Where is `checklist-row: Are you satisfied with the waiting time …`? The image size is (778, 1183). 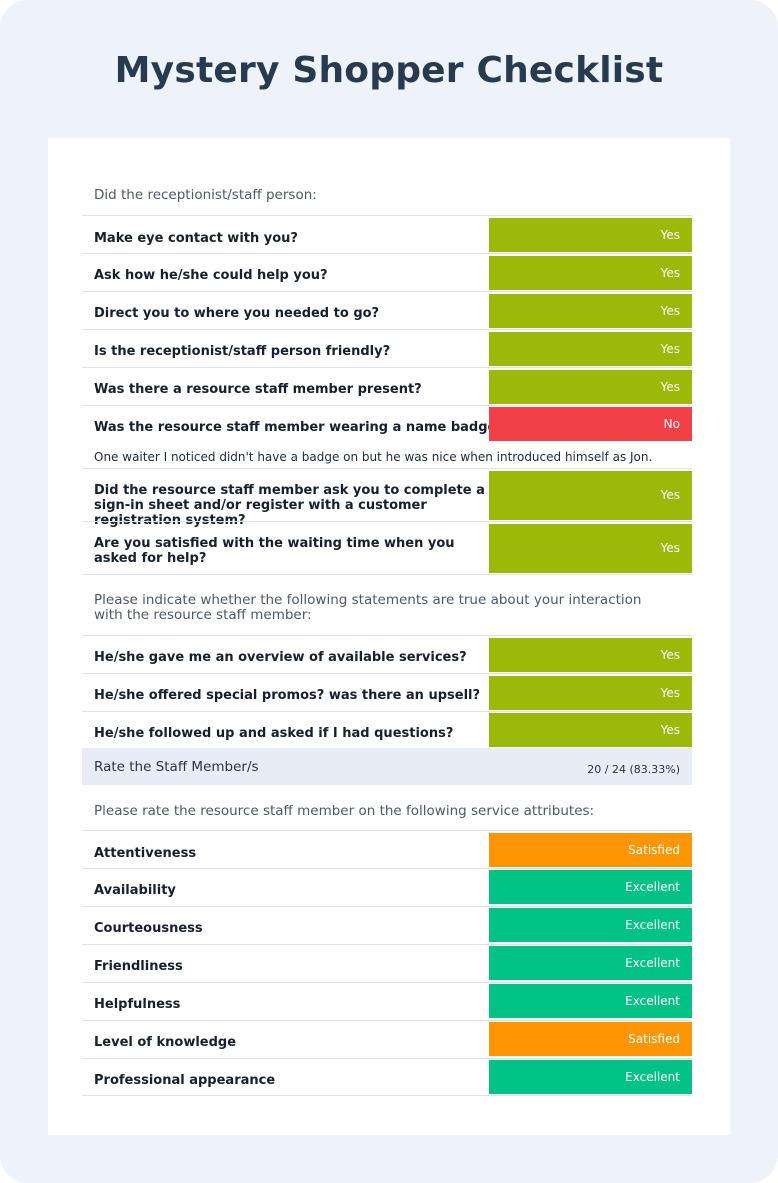 checklist-row: Are you satisfied with the waiting time … is located at coordinates (387, 547).